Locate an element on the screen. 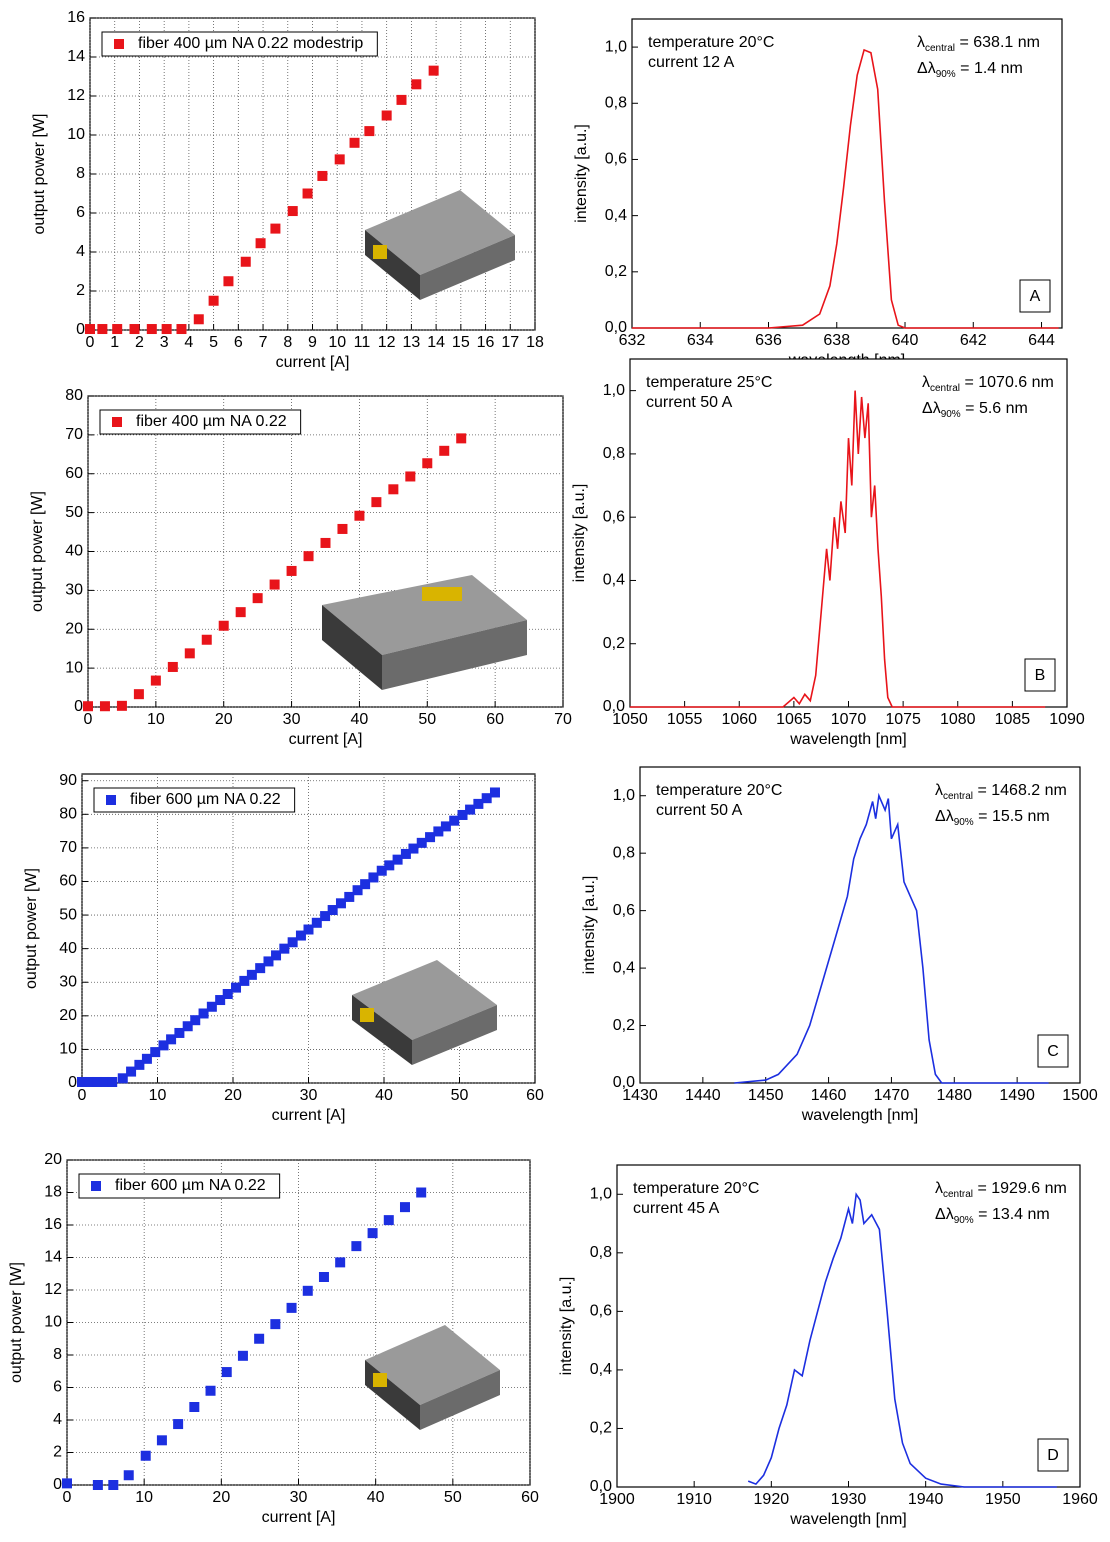  x-tick-label: 1950 is located at coordinates (1003, 1499).